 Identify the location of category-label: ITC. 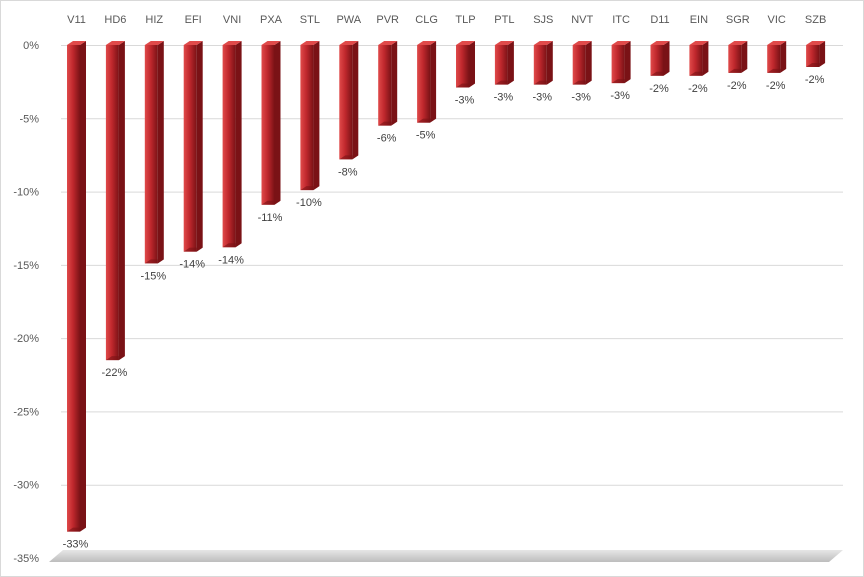
(621, 20).